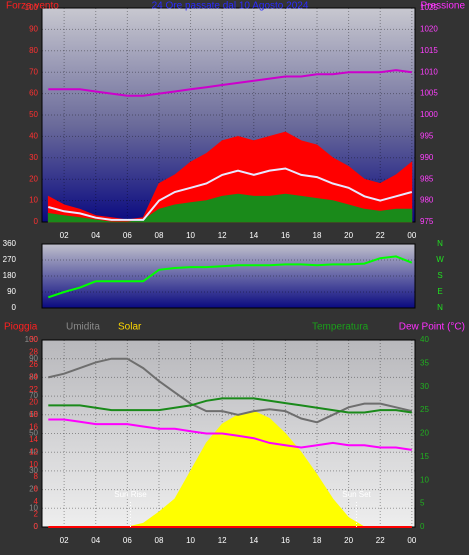  Describe the element at coordinates (230, 208) in the screenshot. I see `area` at that location.